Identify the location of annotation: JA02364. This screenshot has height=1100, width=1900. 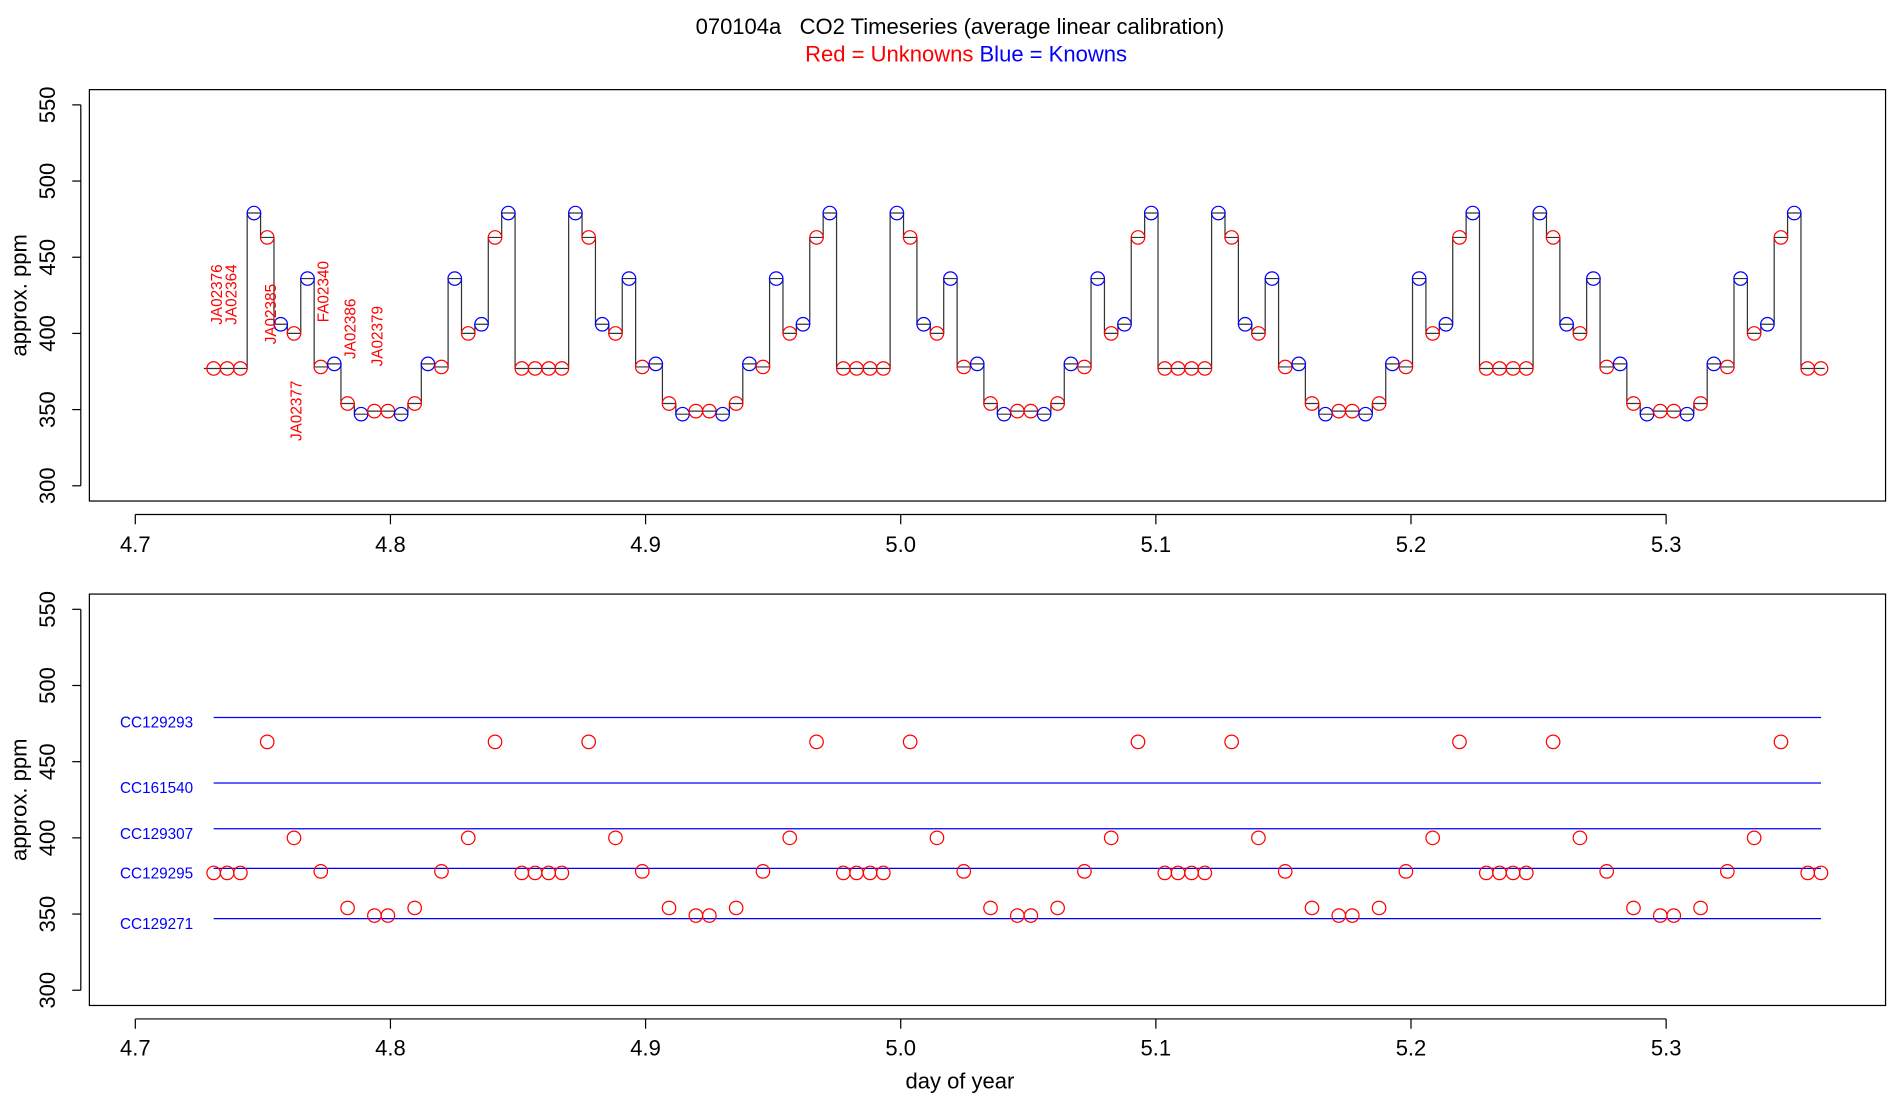
(232, 294).